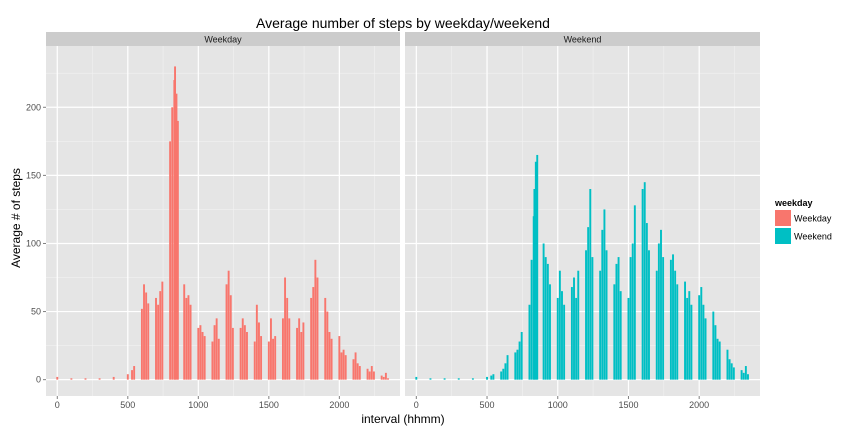 The image size is (864, 432). What do you see at coordinates (685, 330) in the screenshot?
I see `bar-weekend-1900` at bounding box center [685, 330].